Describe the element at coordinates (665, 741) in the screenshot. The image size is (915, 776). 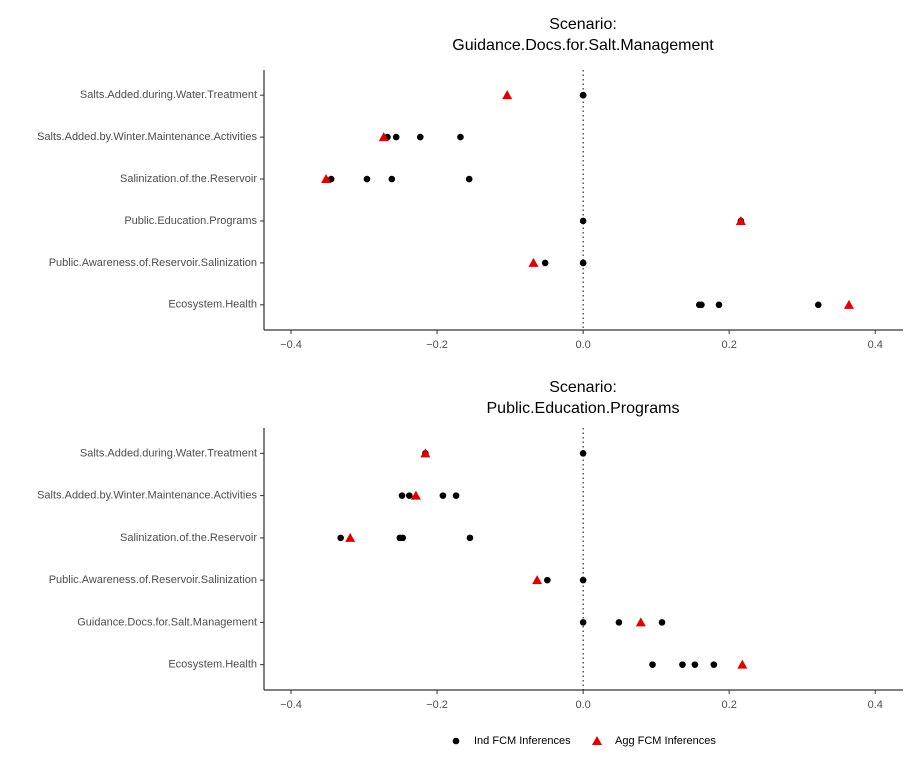
I see `legend-label: Agg FCM Inferences` at that location.